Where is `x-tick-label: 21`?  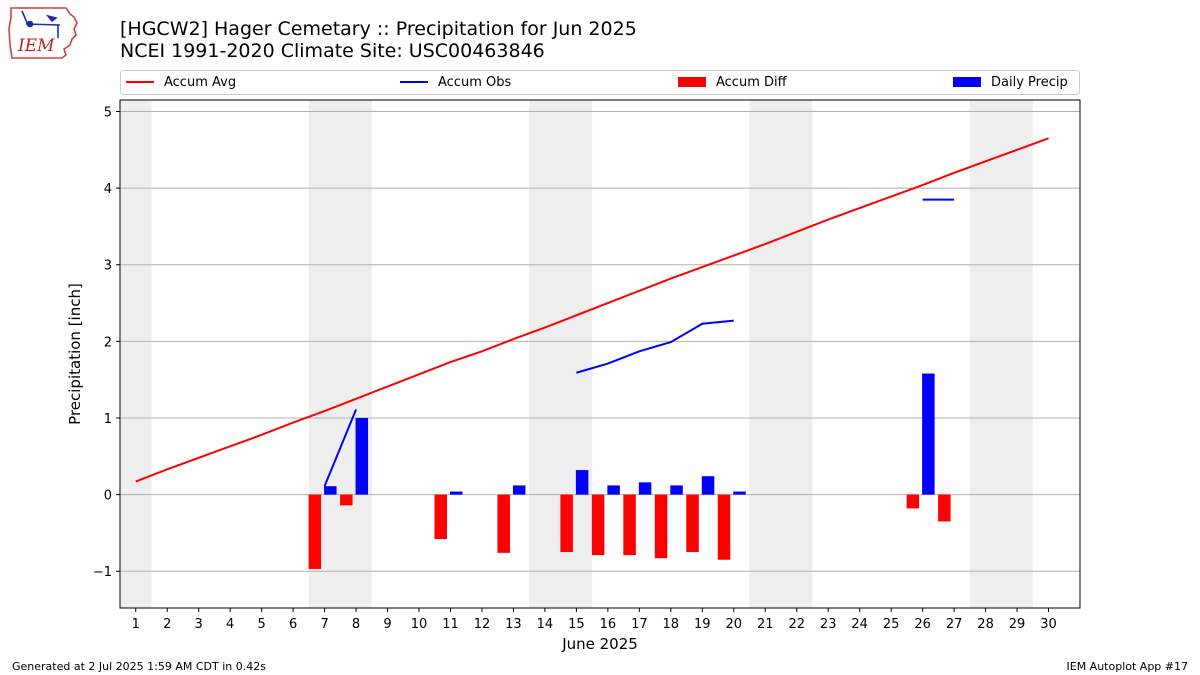 x-tick-label: 21 is located at coordinates (765, 624).